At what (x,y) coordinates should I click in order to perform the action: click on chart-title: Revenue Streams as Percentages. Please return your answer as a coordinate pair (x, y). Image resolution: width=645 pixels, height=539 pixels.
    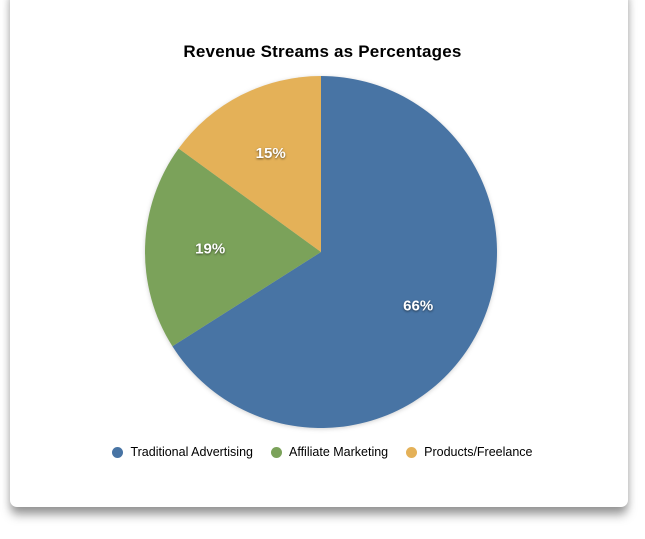
    Looking at the image, I should click on (322, 51).